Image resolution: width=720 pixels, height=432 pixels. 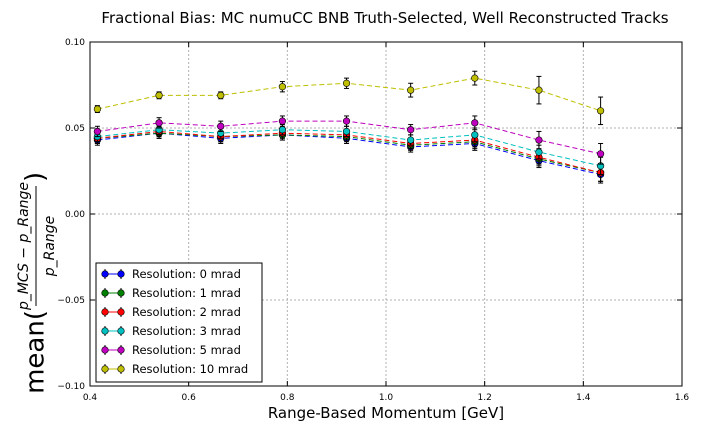 What do you see at coordinates (583, 398) in the screenshot?
I see `x-tick-label: 1.4` at bounding box center [583, 398].